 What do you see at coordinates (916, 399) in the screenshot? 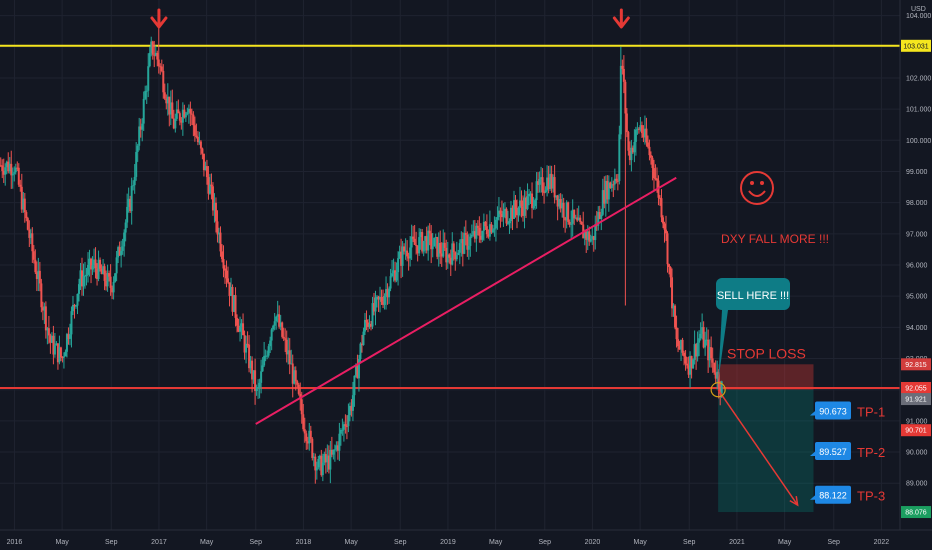
I see `price-tag` at bounding box center [916, 399].